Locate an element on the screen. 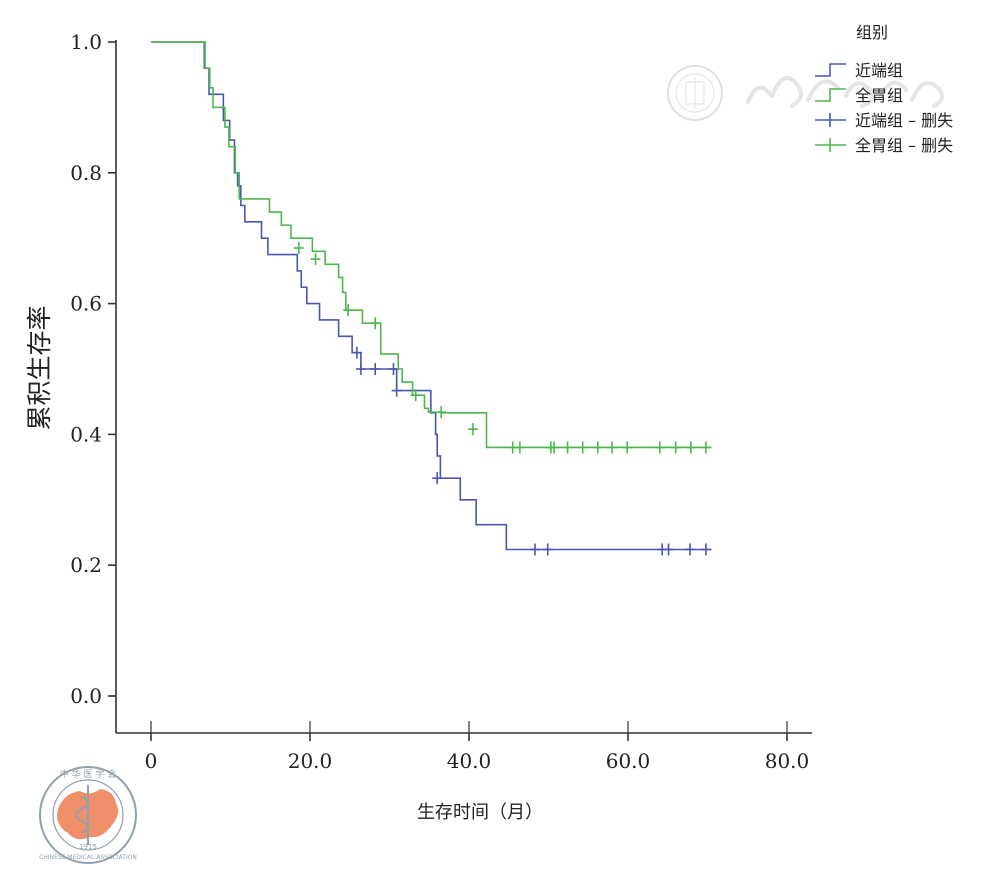  x-tick-label: 20.0 is located at coordinates (310, 761).